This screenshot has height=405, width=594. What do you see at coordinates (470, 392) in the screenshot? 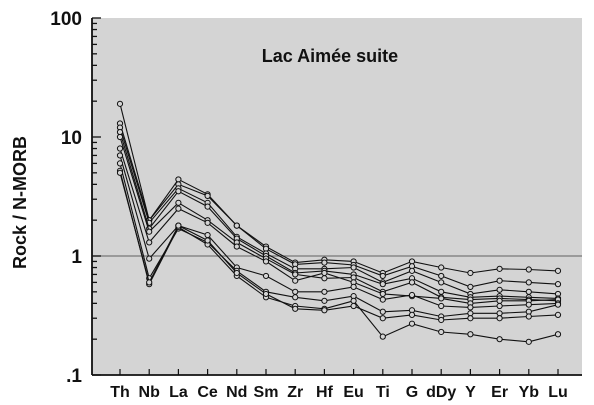
I see `x-tick-label: Y` at bounding box center [470, 392].